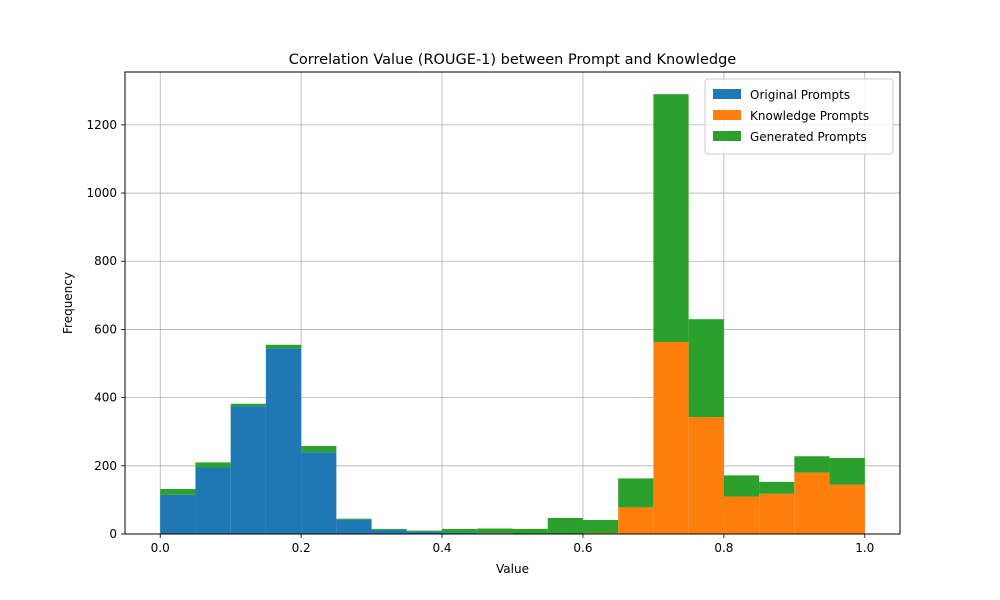  What do you see at coordinates (105, 329) in the screenshot?
I see `y-tick-label: 600` at bounding box center [105, 329].